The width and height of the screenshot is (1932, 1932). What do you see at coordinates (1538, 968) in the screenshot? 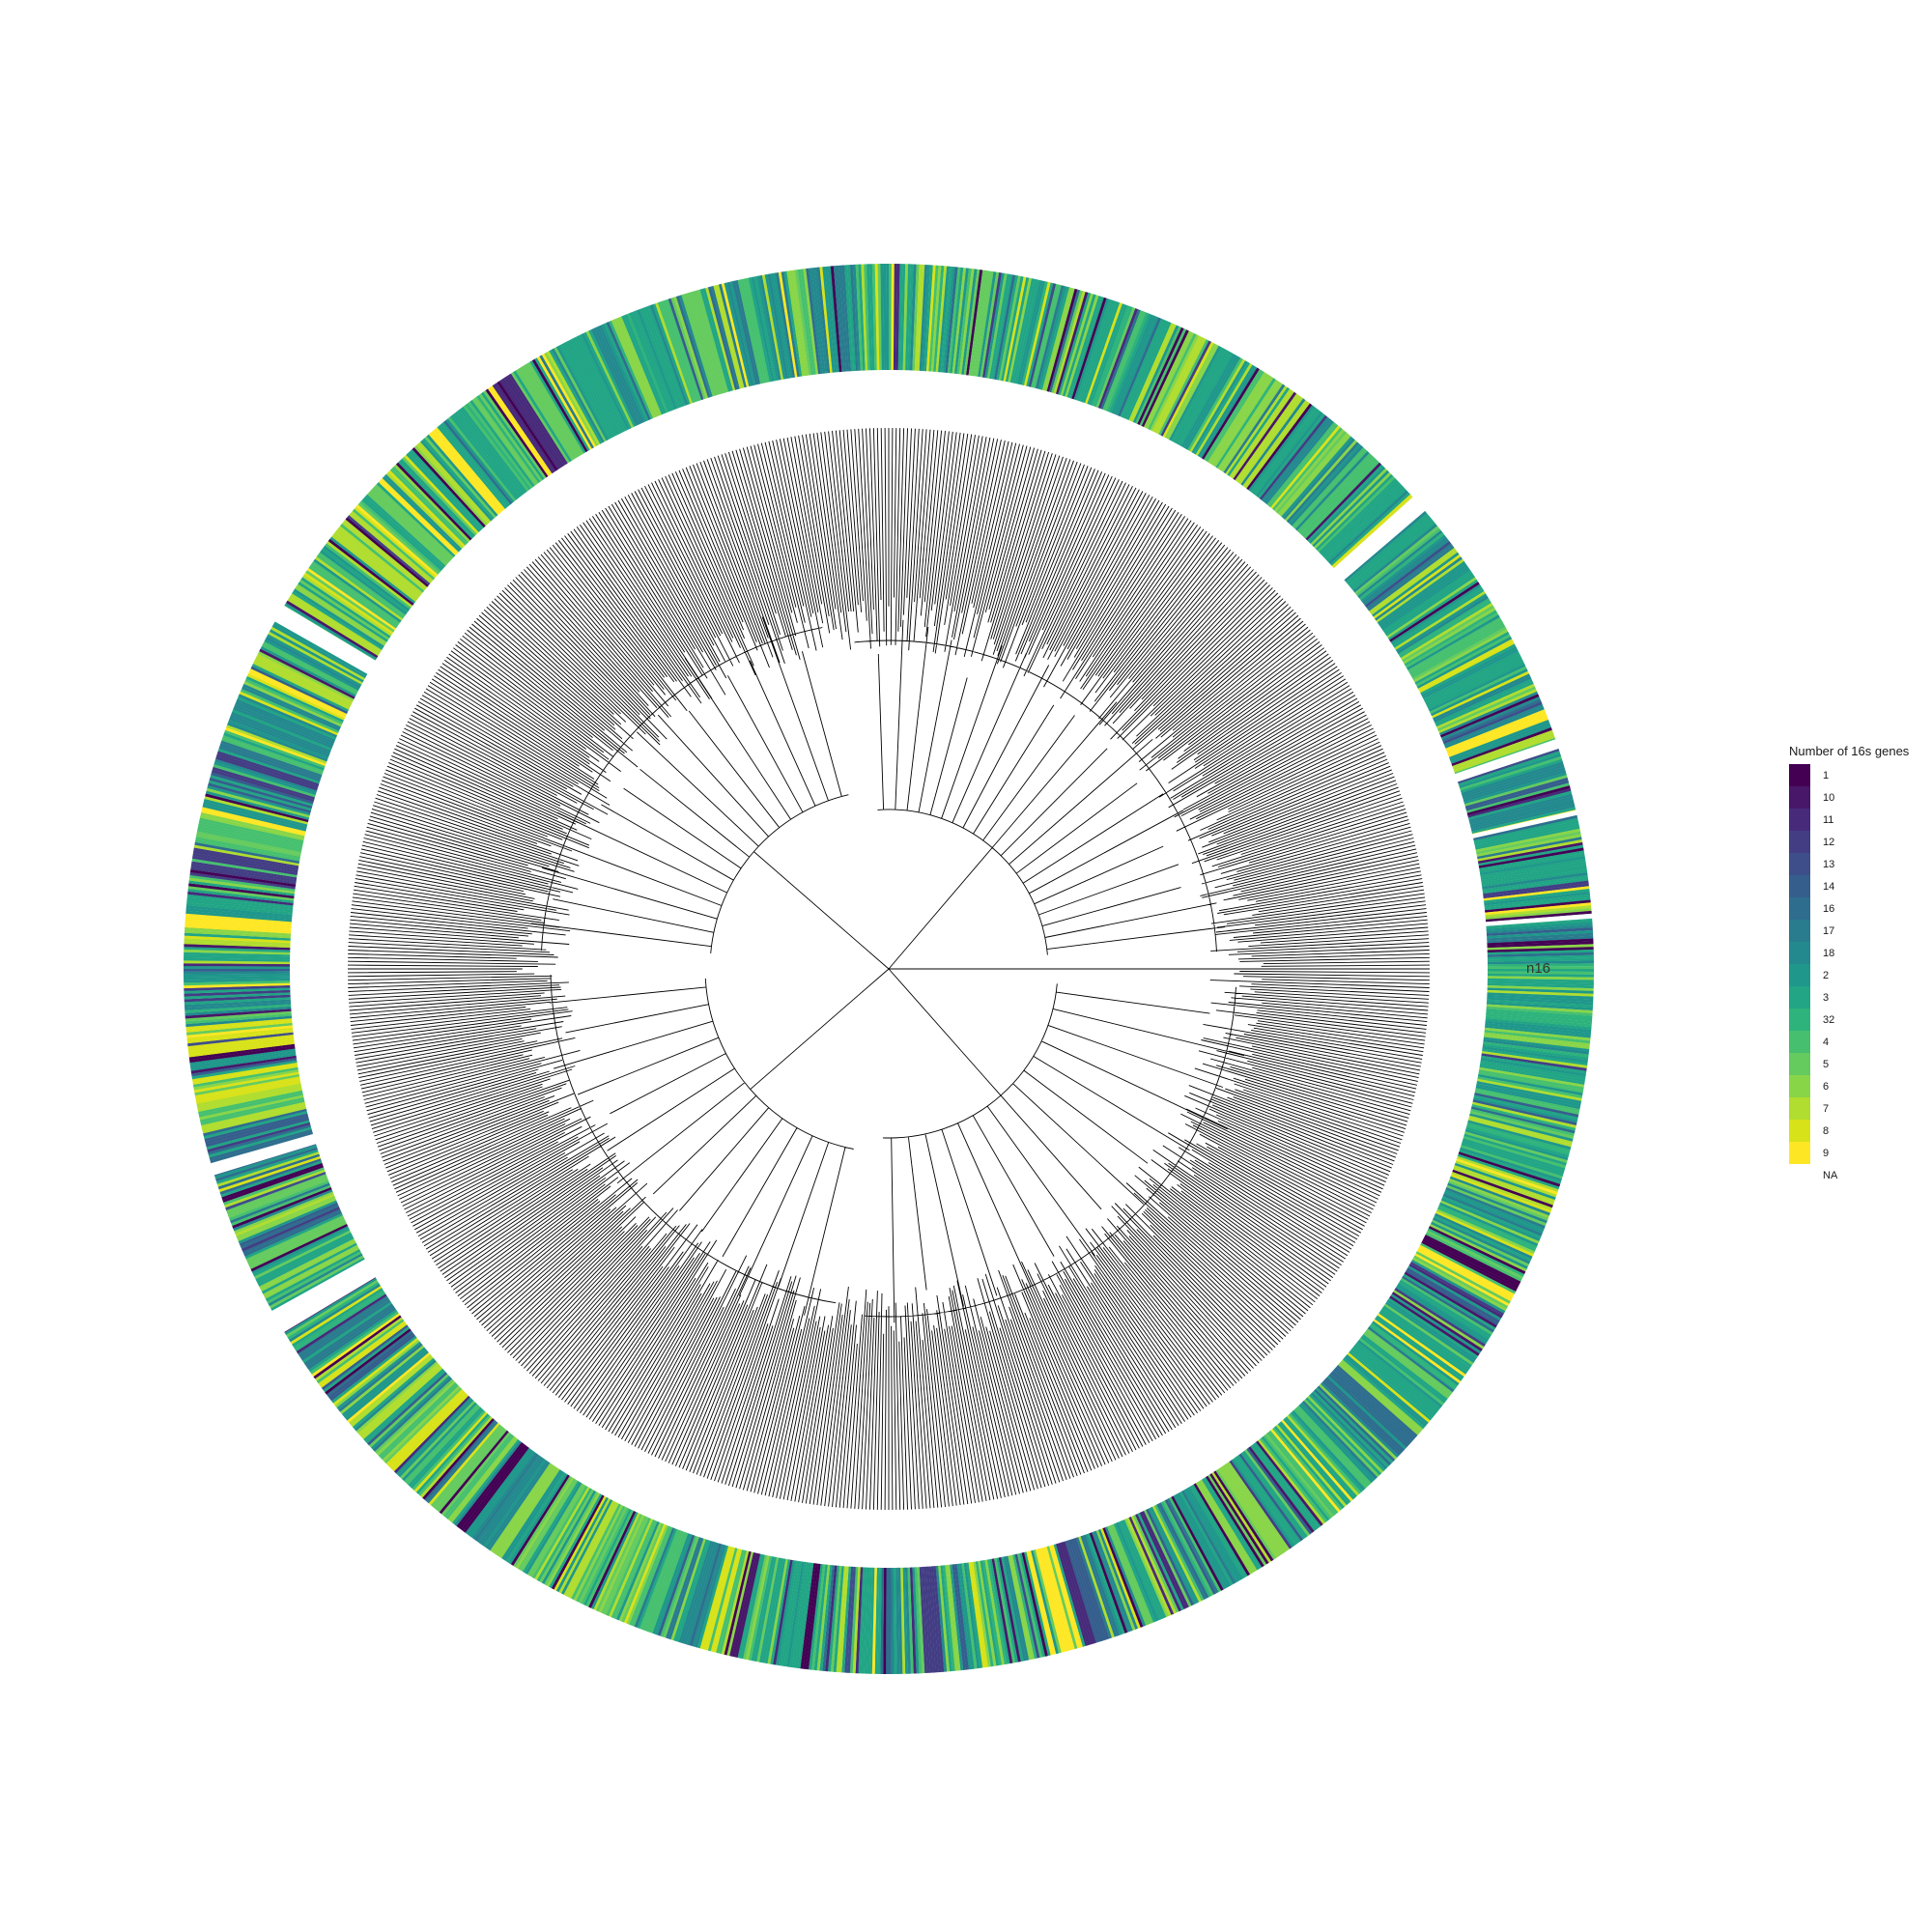
I see `ring-label: n16` at bounding box center [1538, 968].